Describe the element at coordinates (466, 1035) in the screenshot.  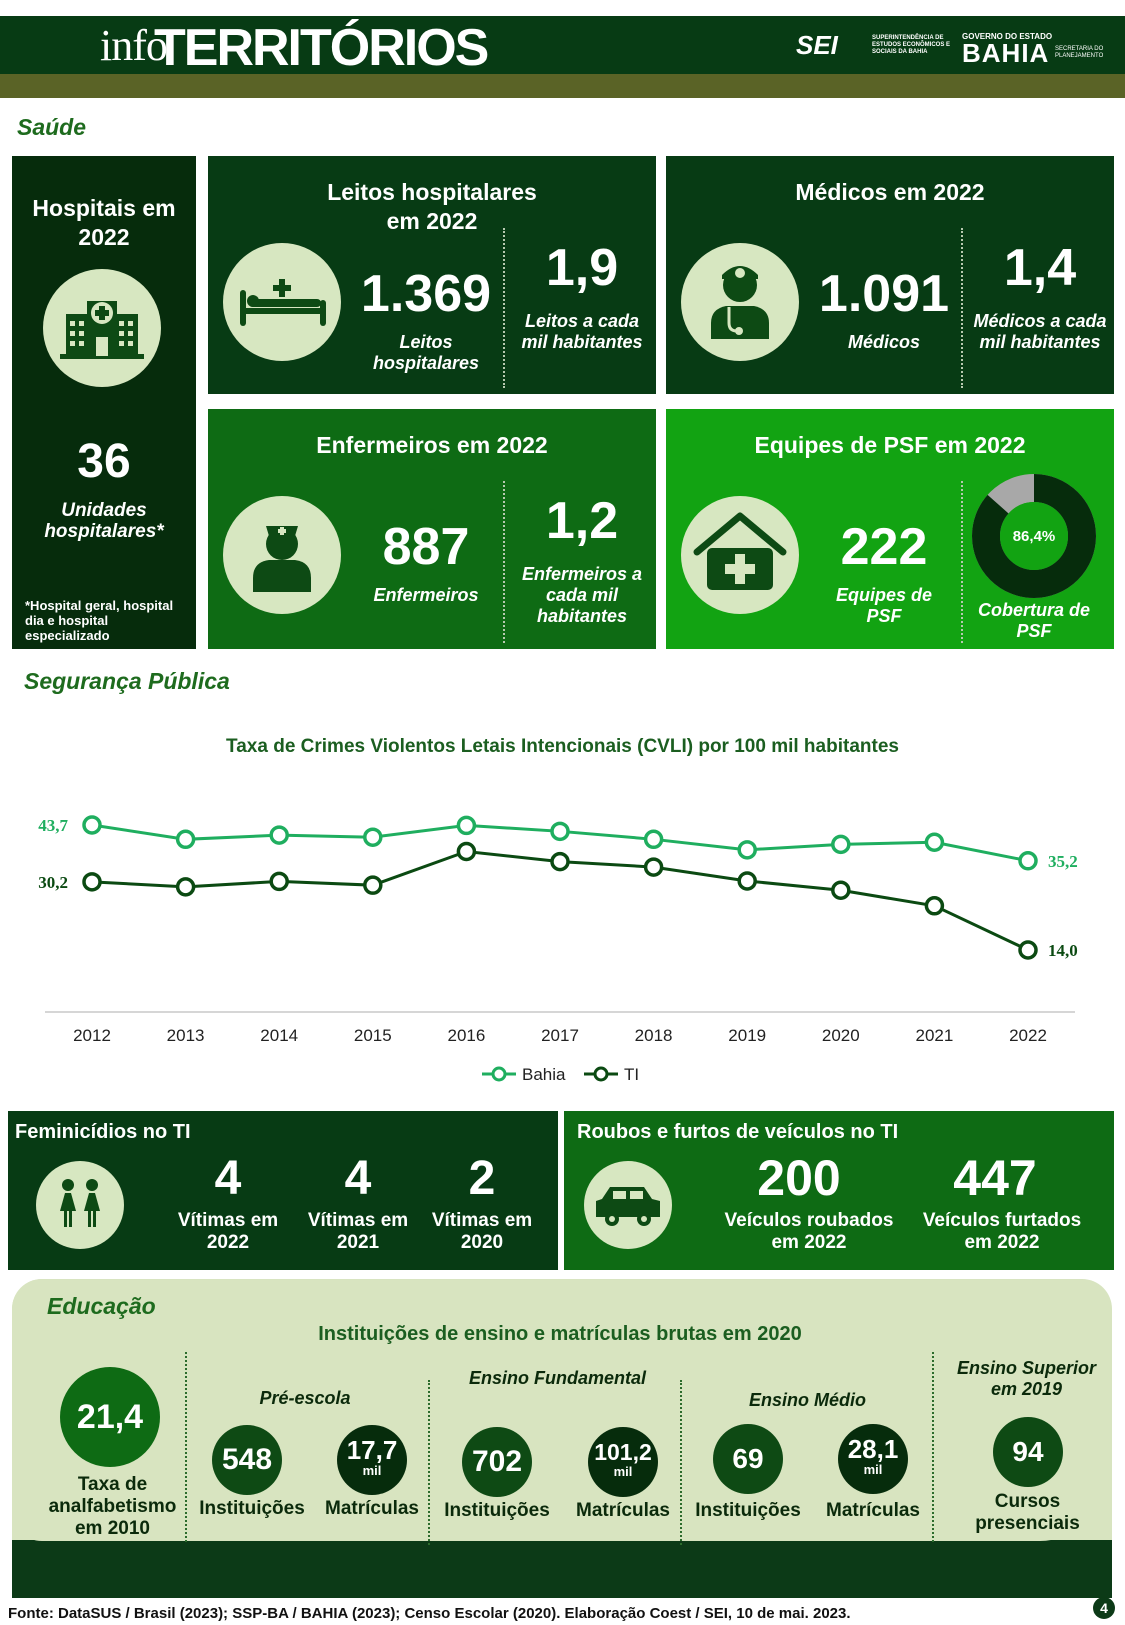
I see `x-tick-2016: 2016` at that location.